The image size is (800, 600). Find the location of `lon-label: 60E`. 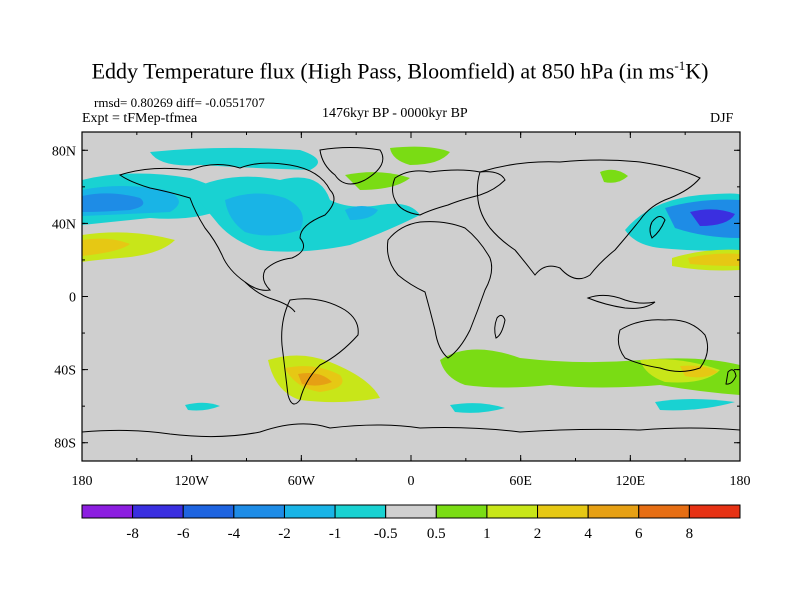

lon-label: 60E is located at coordinates (520, 481).